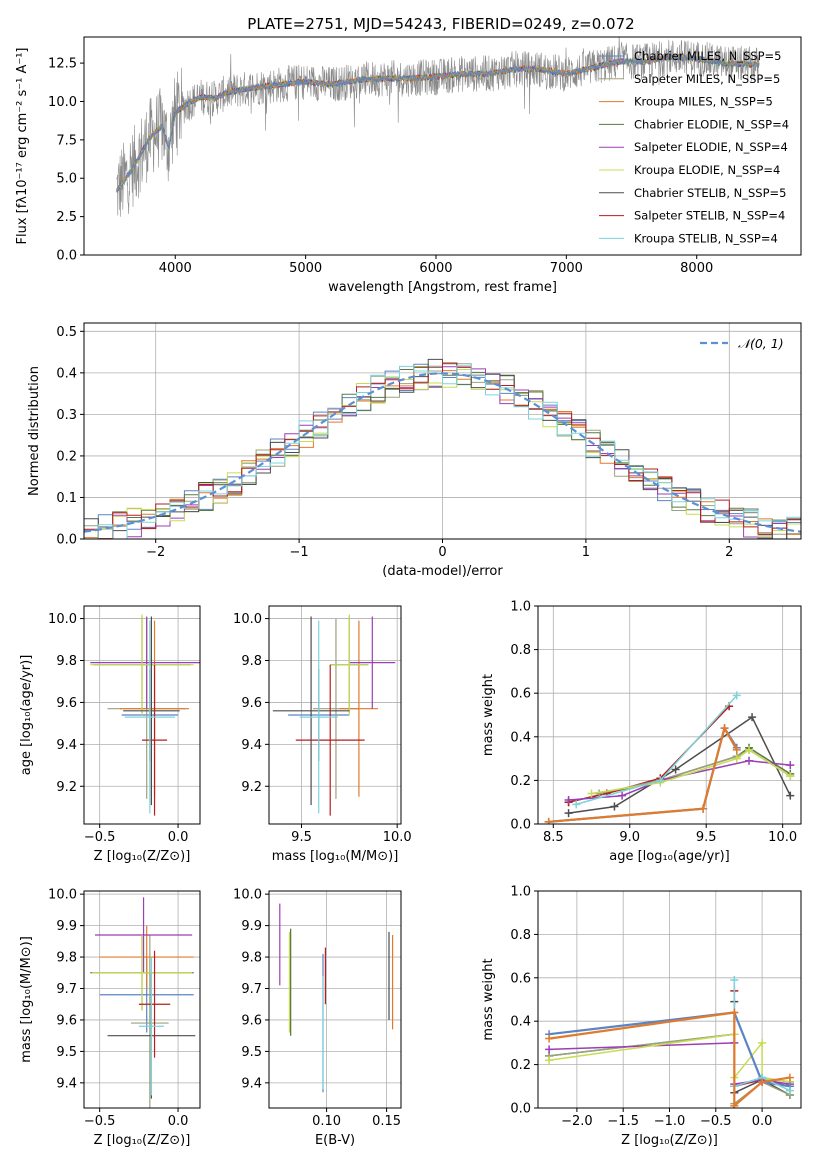 This screenshot has height=1170, width=819. What do you see at coordinates (709, 216) in the screenshot?
I see `legend-label: Salpeter STELIB, N_SSP=4` at bounding box center [709, 216].